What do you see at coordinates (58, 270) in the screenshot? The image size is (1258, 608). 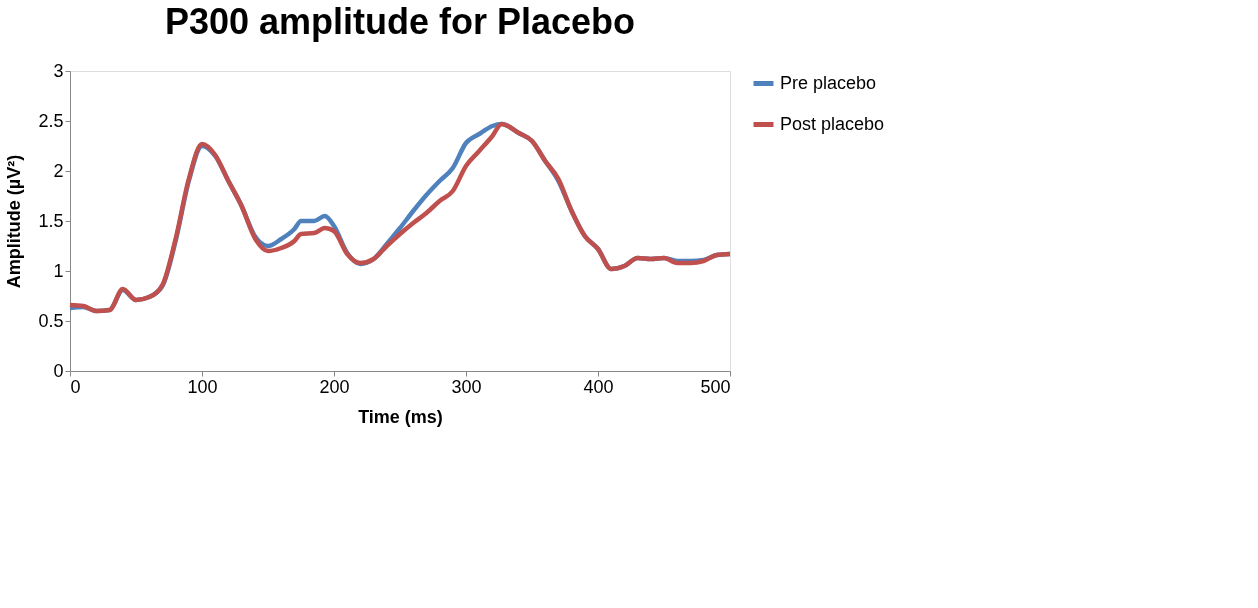 I see `y-tick-label: 1` at bounding box center [58, 270].